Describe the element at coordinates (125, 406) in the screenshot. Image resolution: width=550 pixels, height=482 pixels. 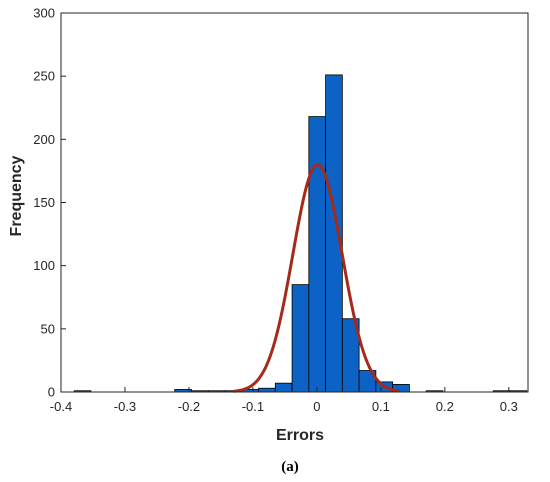
I see `x-tick-label-1: -0.3` at that location.